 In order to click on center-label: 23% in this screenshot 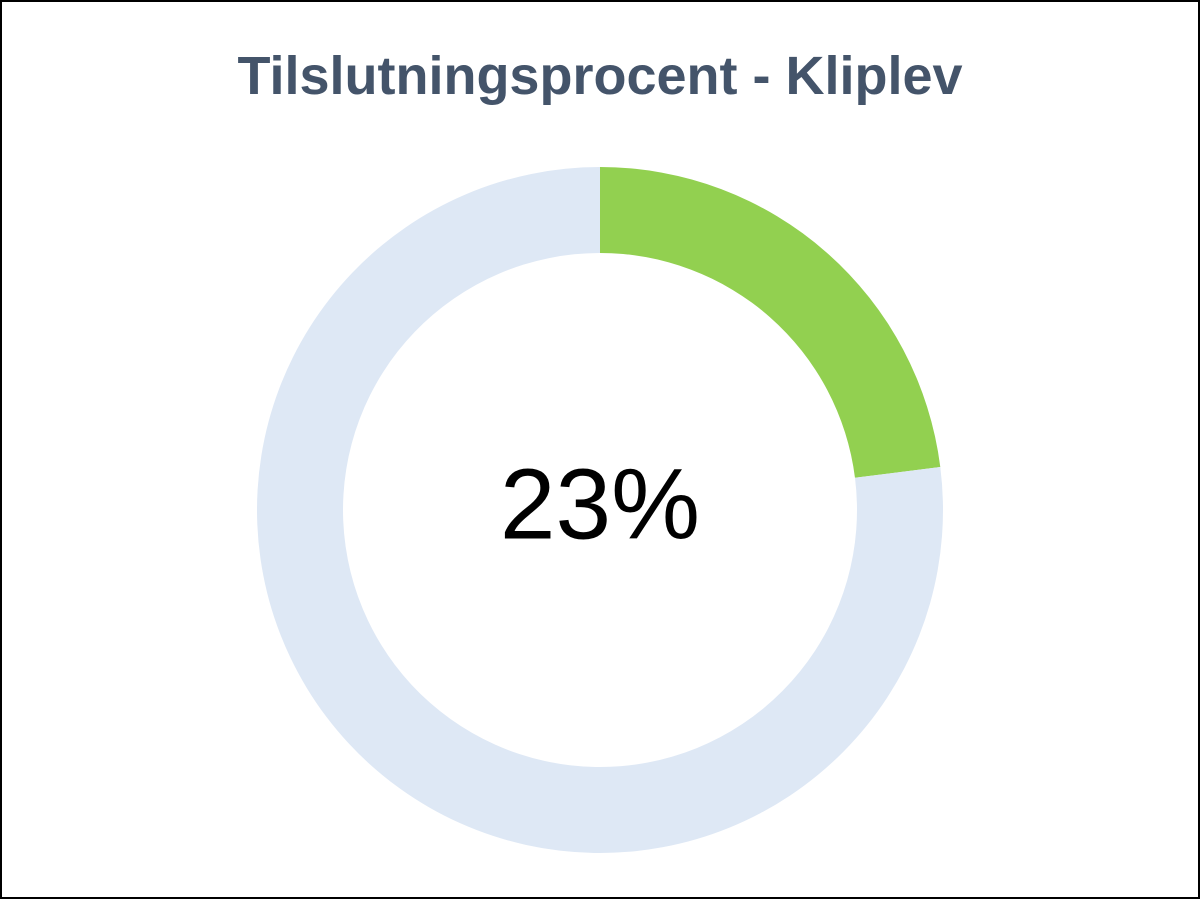, I will do `click(600, 504)`.